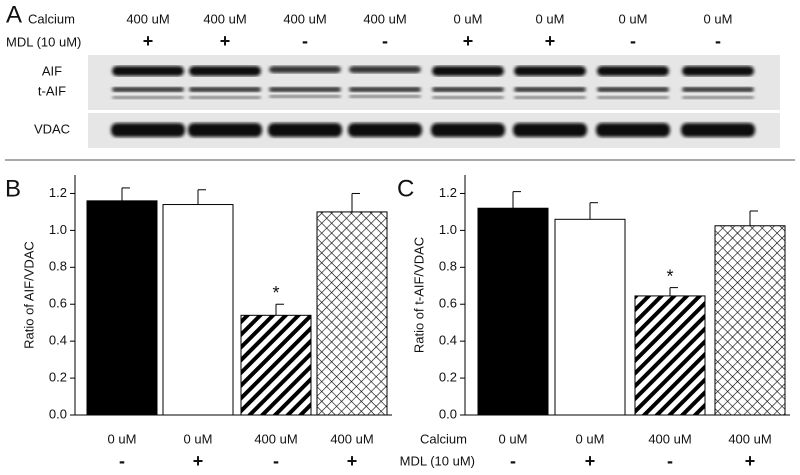 This screenshot has height=475, width=800. I want to click on band-label: t-AIF, so click(52, 90).